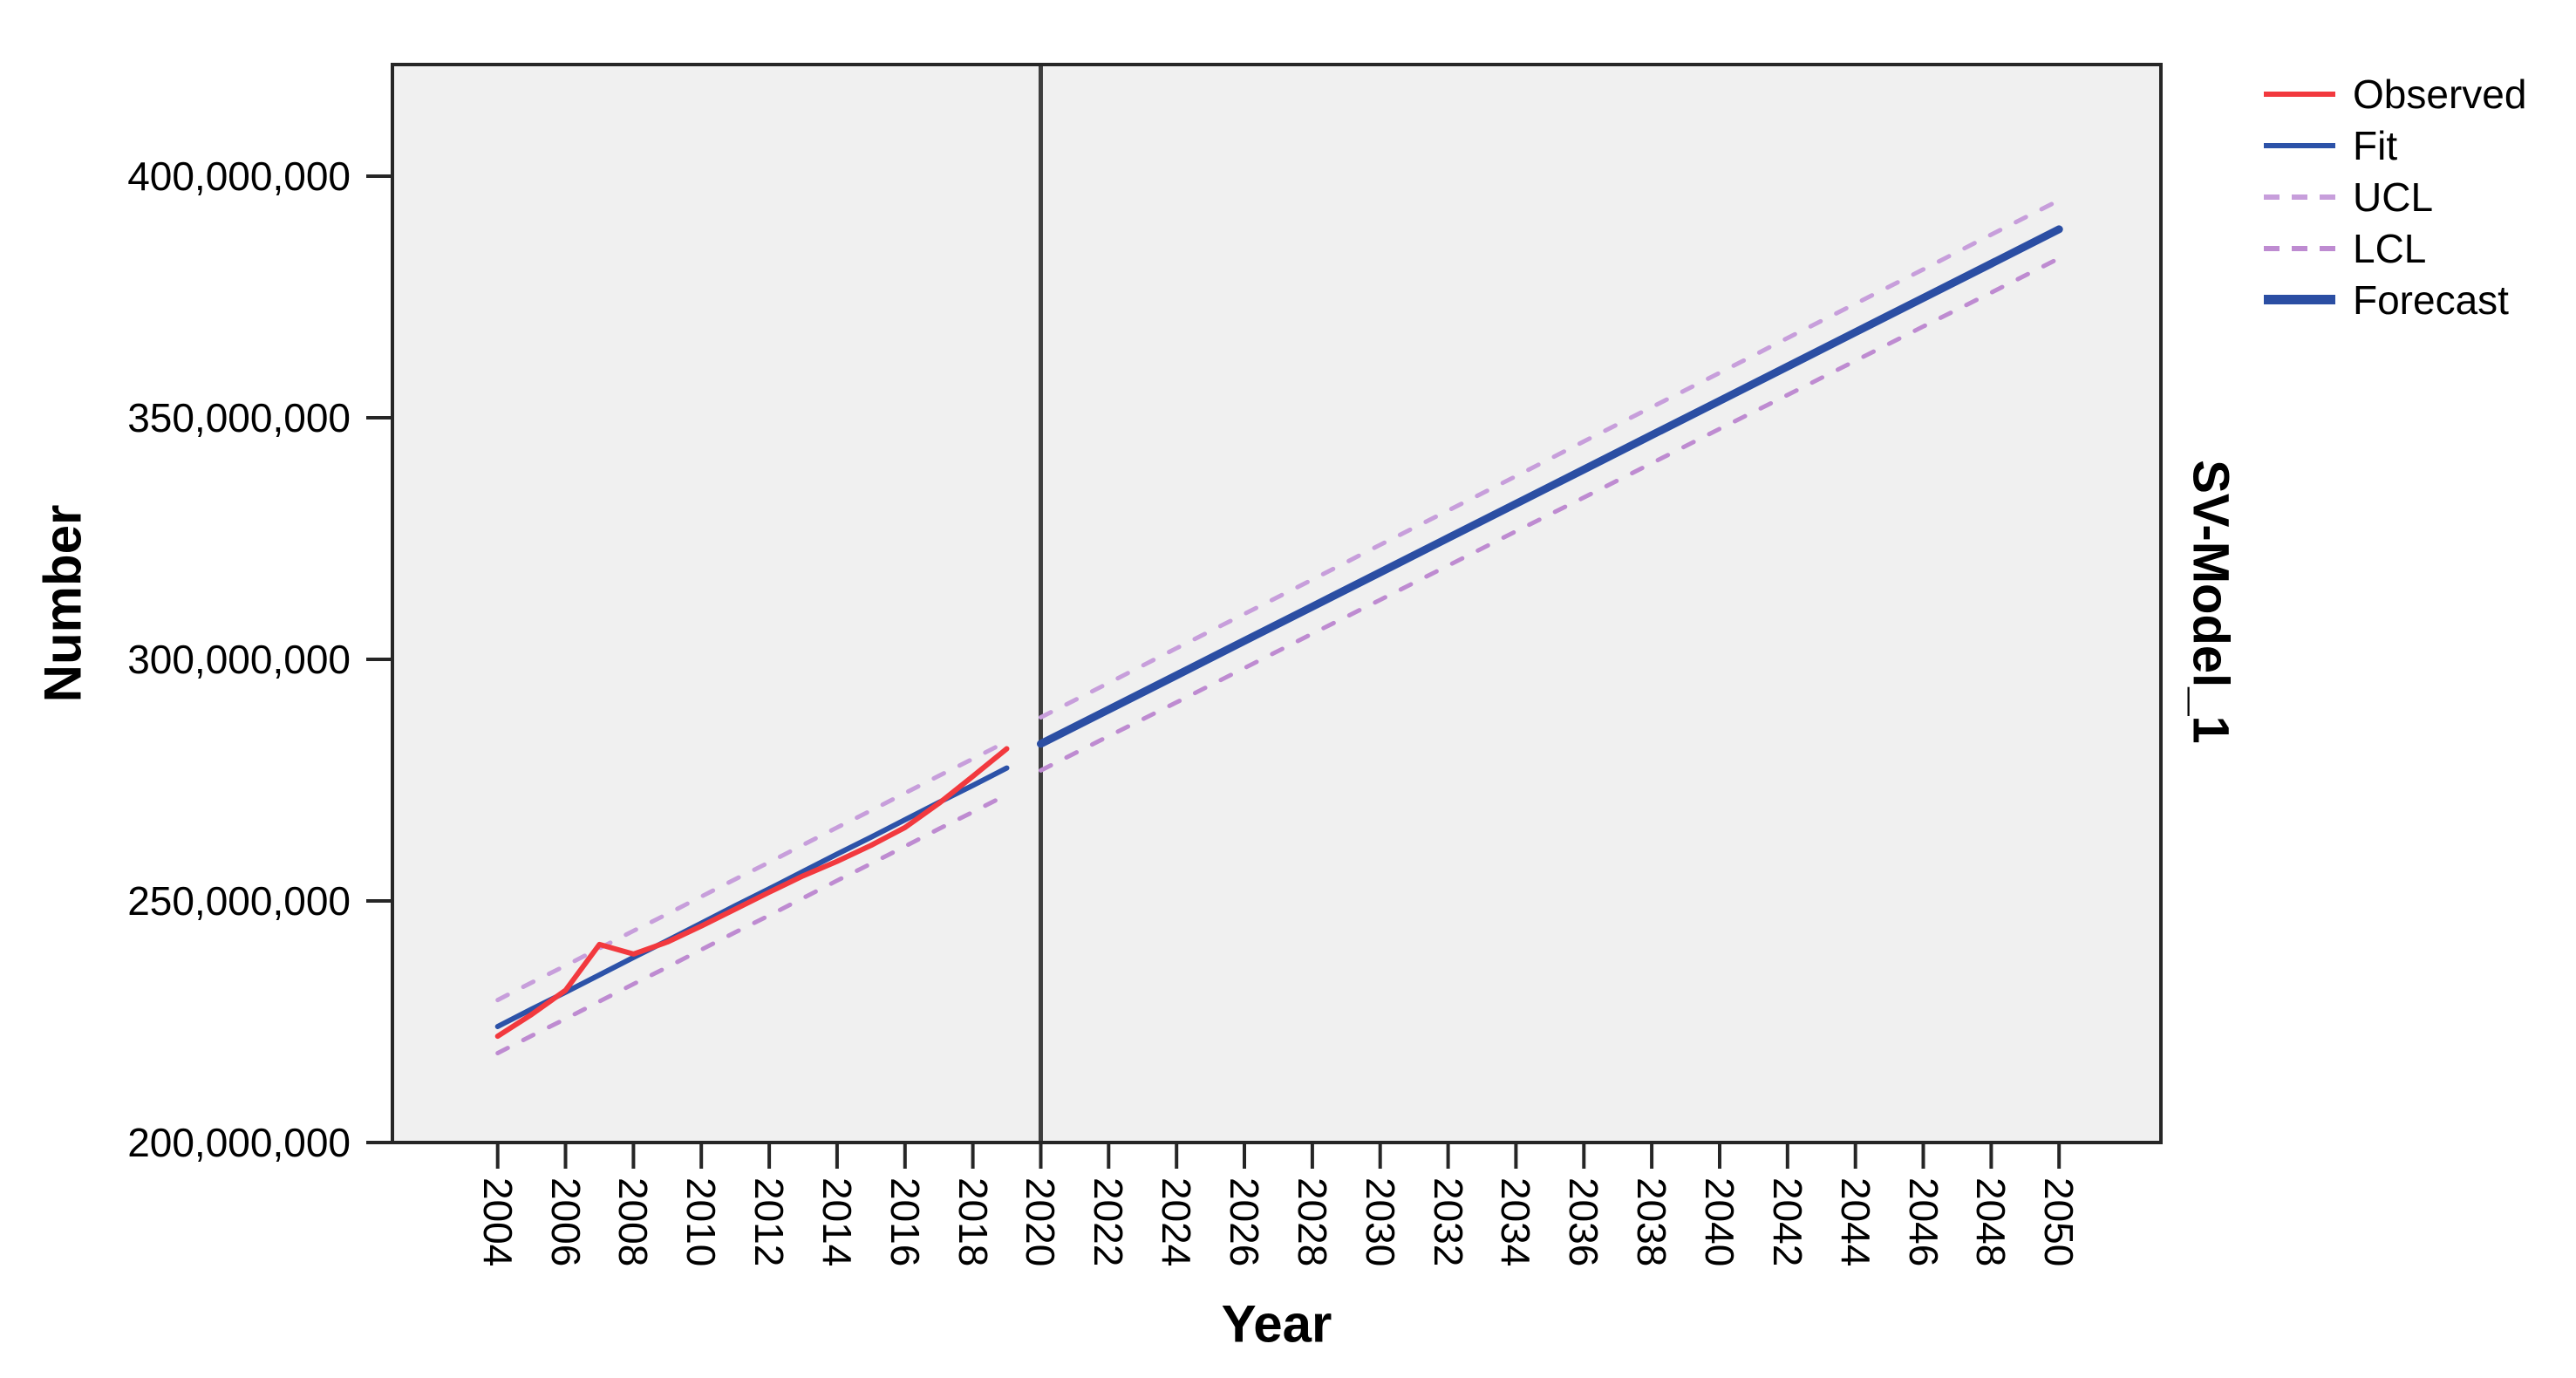  I want to click on legend-item-ucl: UCL, so click(2395, 196).